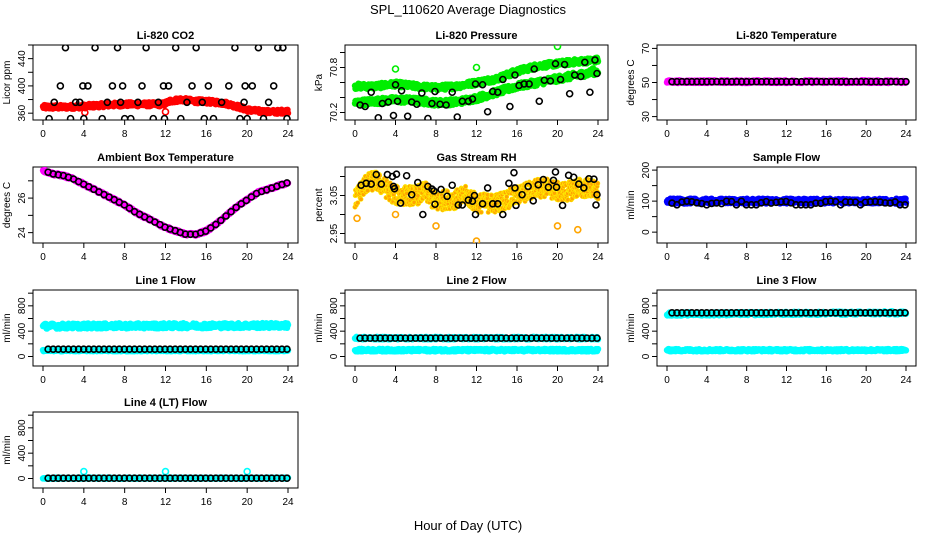 The image size is (936, 540). What do you see at coordinates (646, 200) in the screenshot?
I see `y-tick-label: 100` at bounding box center [646, 200].